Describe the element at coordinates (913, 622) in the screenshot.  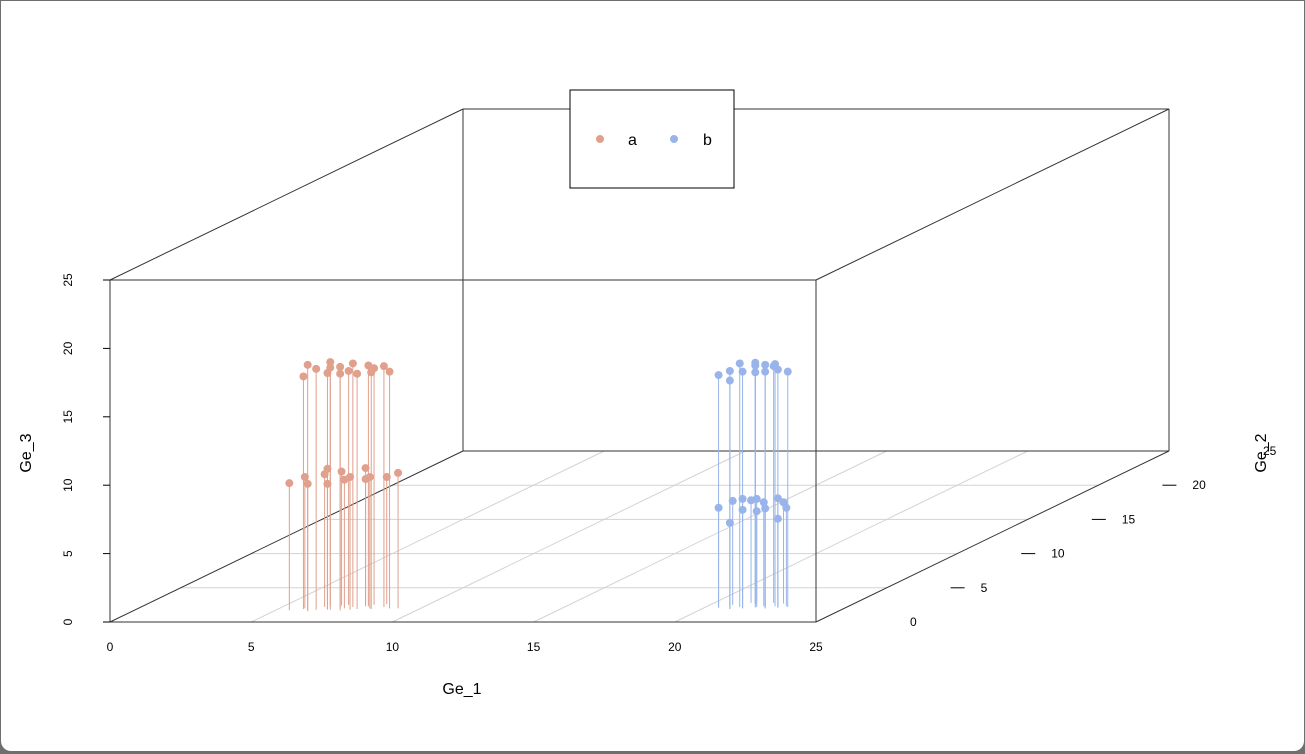
I see `y-tick-label: 0` at that location.